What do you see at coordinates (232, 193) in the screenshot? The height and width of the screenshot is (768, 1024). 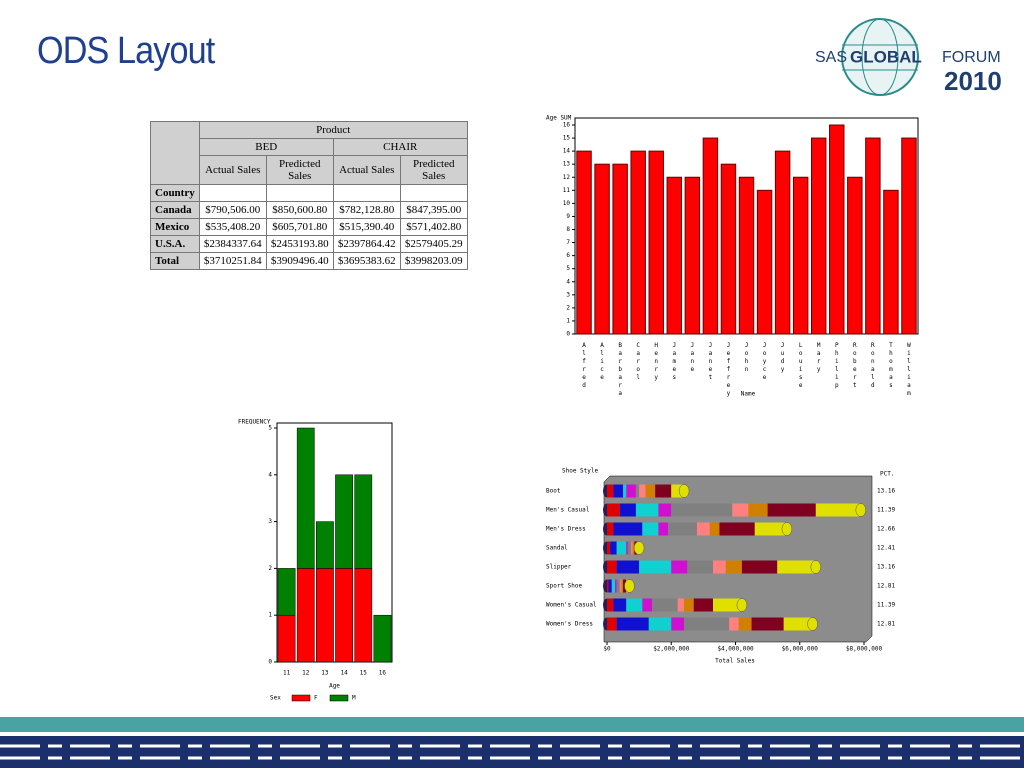 I see `empty-cell` at bounding box center [232, 193].